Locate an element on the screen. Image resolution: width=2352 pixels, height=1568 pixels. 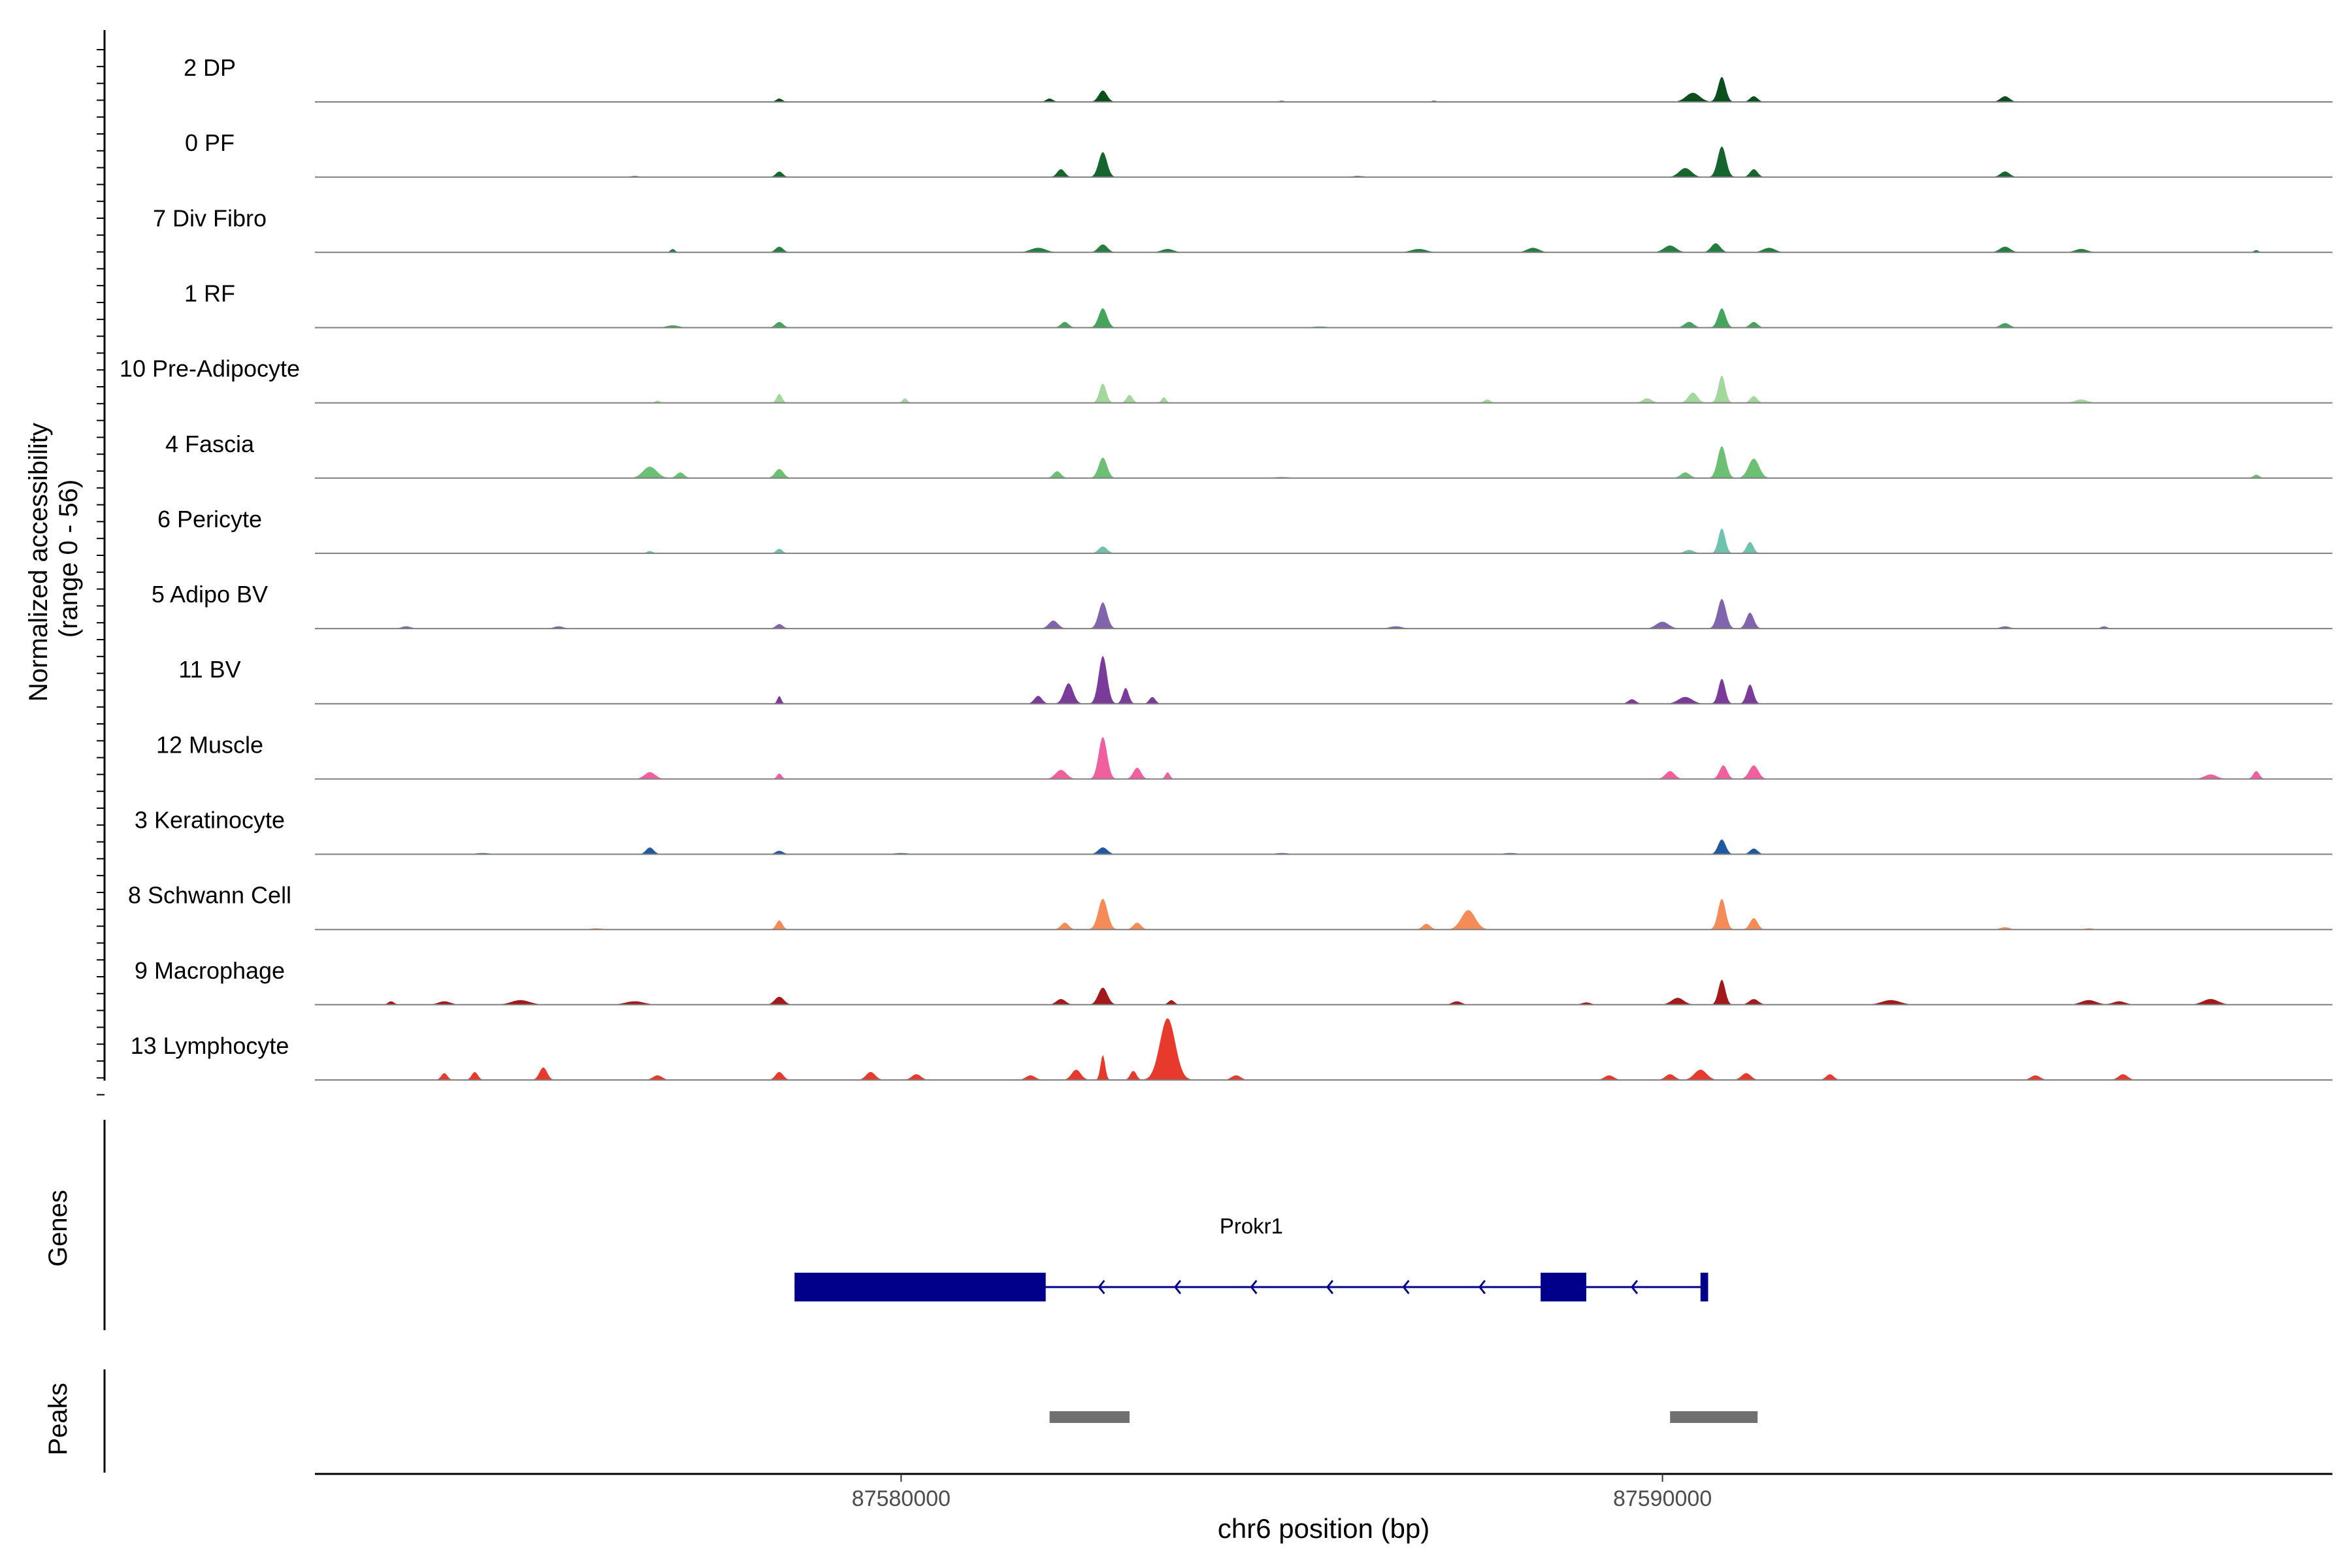
track-label: 13 Lymphocyte is located at coordinates (210, 1045).